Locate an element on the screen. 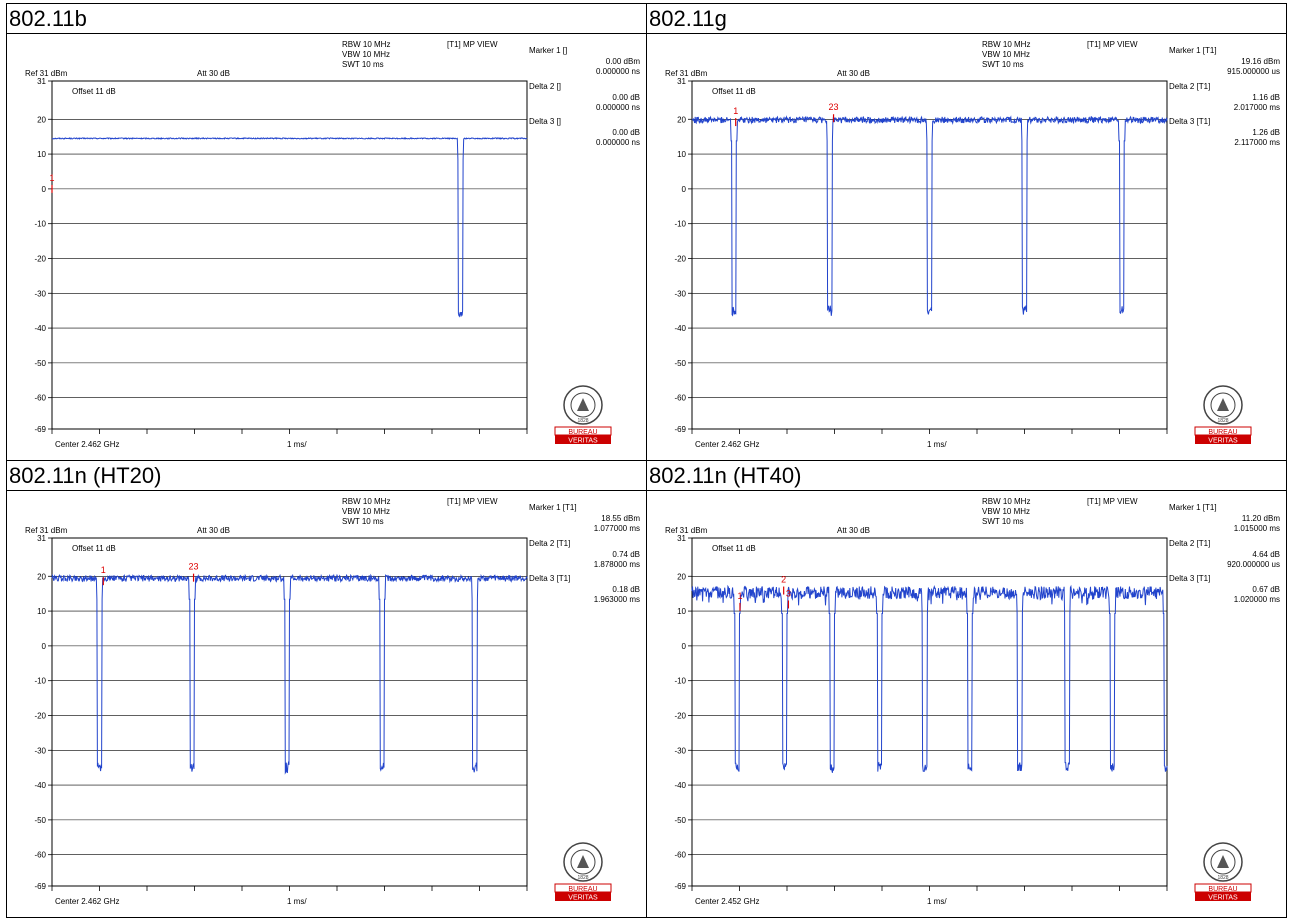 The image size is (1292, 920). marker-readout-label: Delta 2 [T1] is located at coordinates (1189, 86).